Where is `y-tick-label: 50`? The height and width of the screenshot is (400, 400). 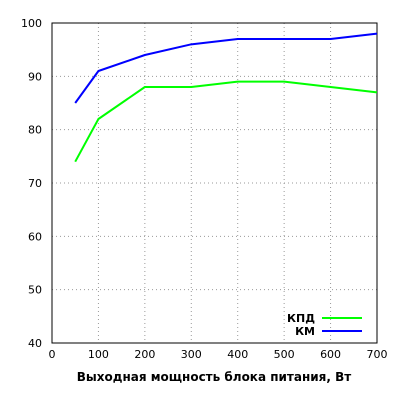
y-tick-label: 50 is located at coordinates (35, 290).